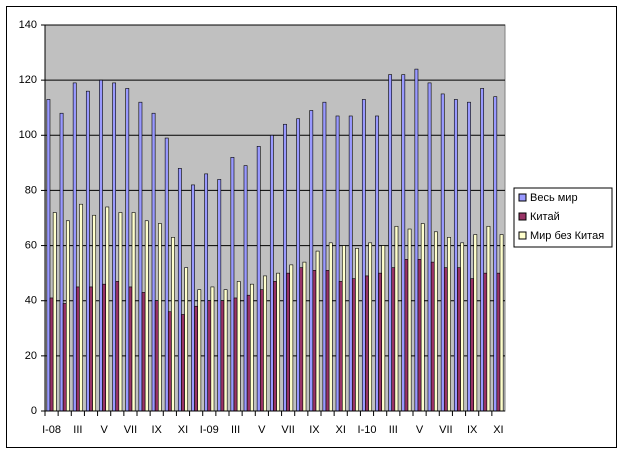 The width and height of the screenshot is (623, 455). Describe the element at coordinates (367, 430) in the screenshot. I see `x-tick-label: I-10` at that location.